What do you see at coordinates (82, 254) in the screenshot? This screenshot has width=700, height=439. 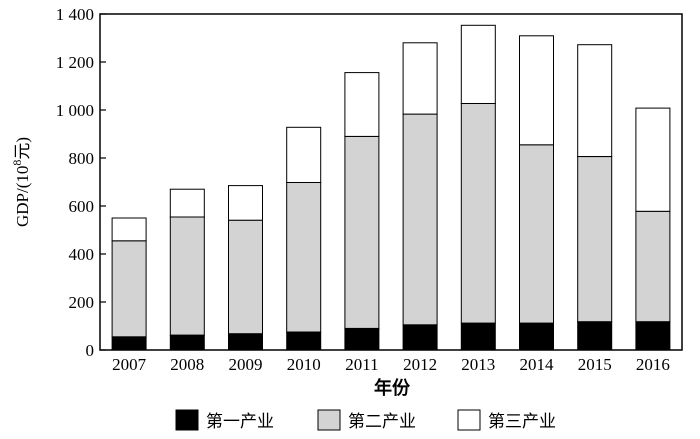 I see `y-tick-label: 400` at bounding box center [82, 254].